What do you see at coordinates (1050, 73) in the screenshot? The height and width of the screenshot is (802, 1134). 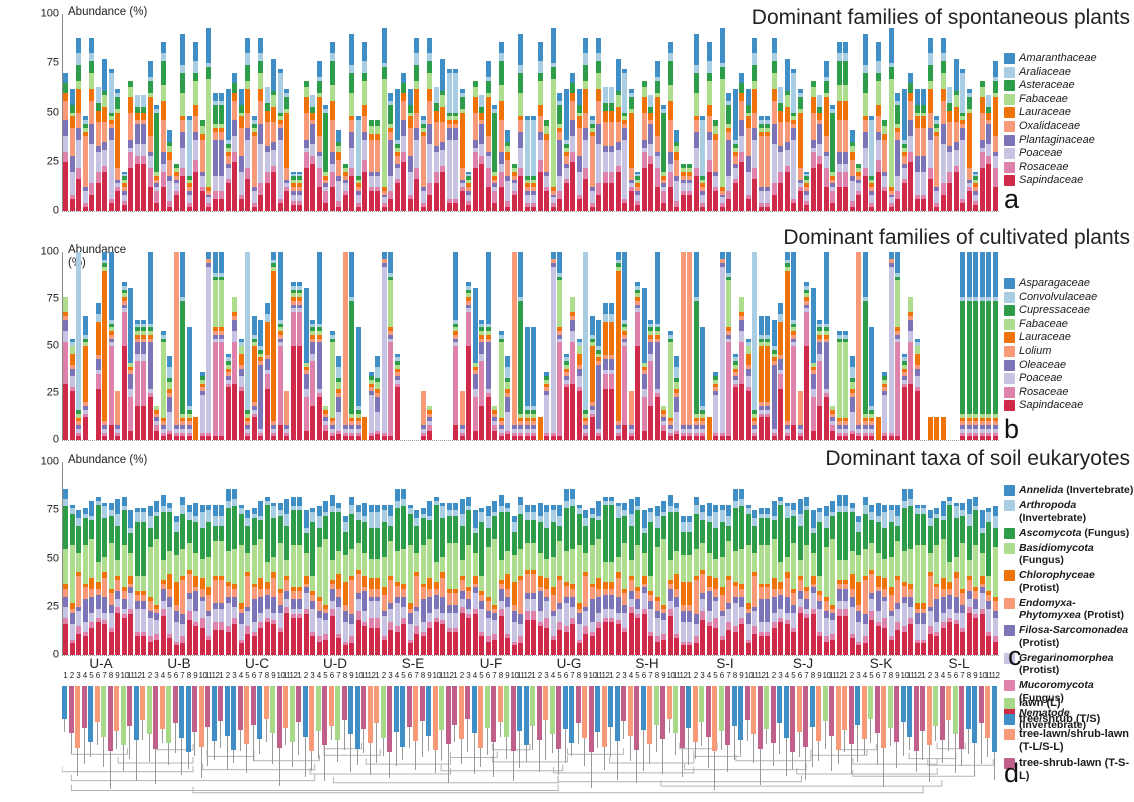 I see `legend-item: Araliaceae` at bounding box center [1050, 73].